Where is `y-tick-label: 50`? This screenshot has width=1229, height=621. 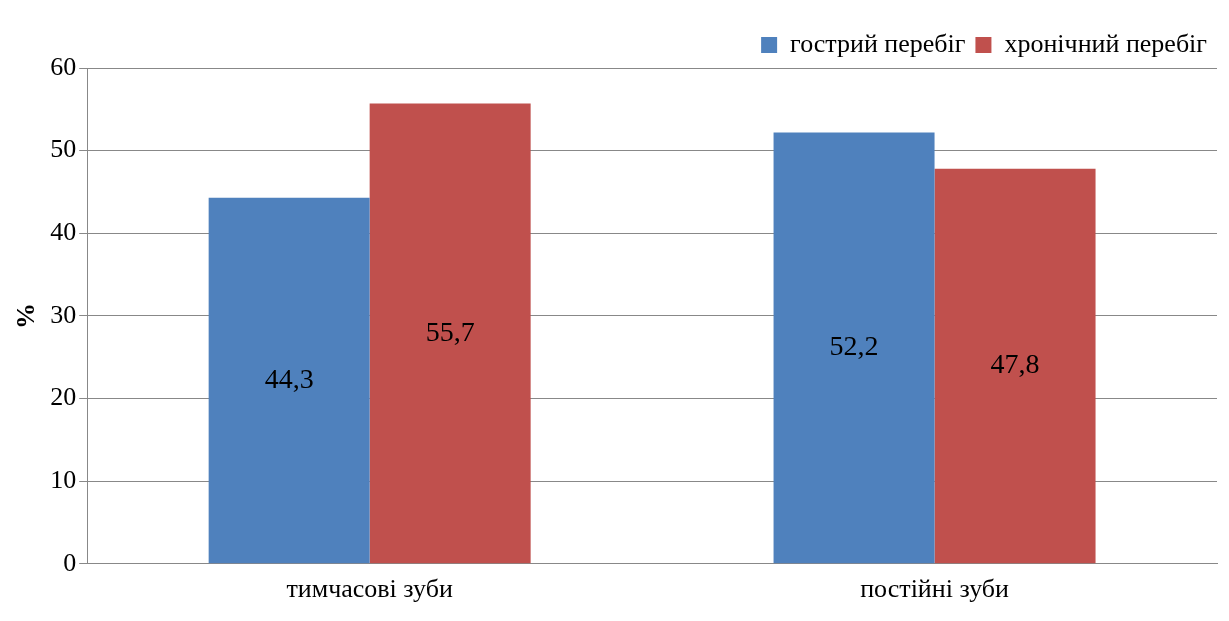 y-tick-label: 50 is located at coordinates (63, 149).